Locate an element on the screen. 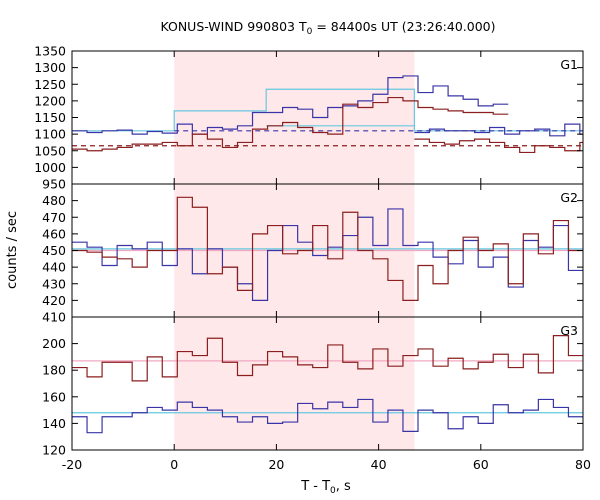 This screenshot has height=500, width=600. y-tick-label: 440 is located at coordinates (54, 267).